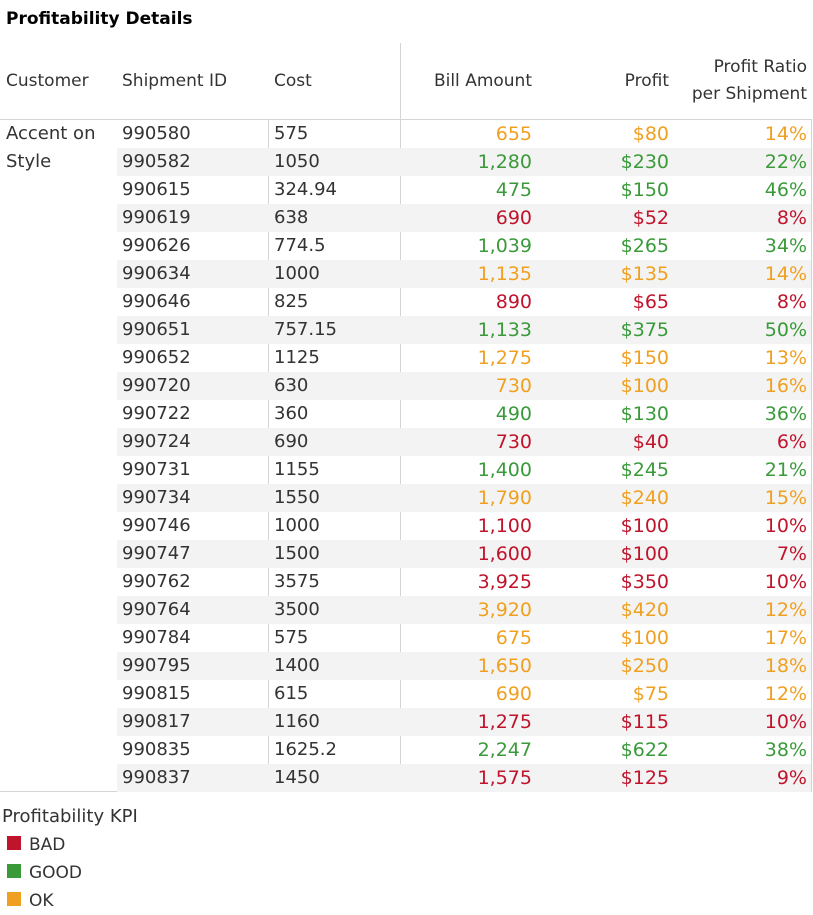 The width and height of the screenshot is (813, 915). I want to click on table-row: 990817 1160 1,275 $115 10%, so click(406, 722).